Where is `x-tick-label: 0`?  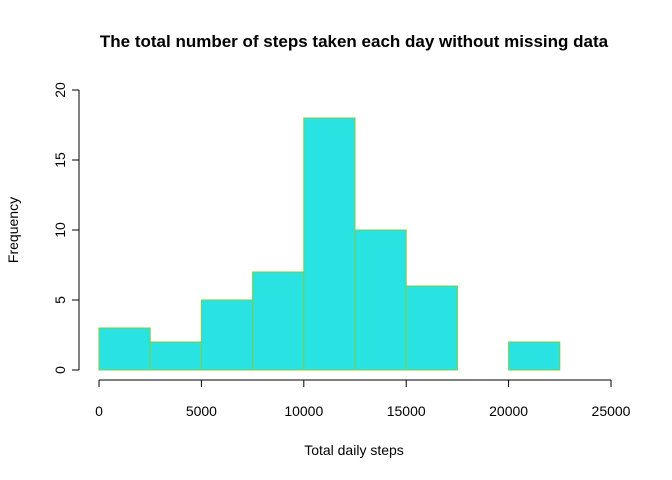
x-tick-label: 0 is located at coordinates (99, 411).